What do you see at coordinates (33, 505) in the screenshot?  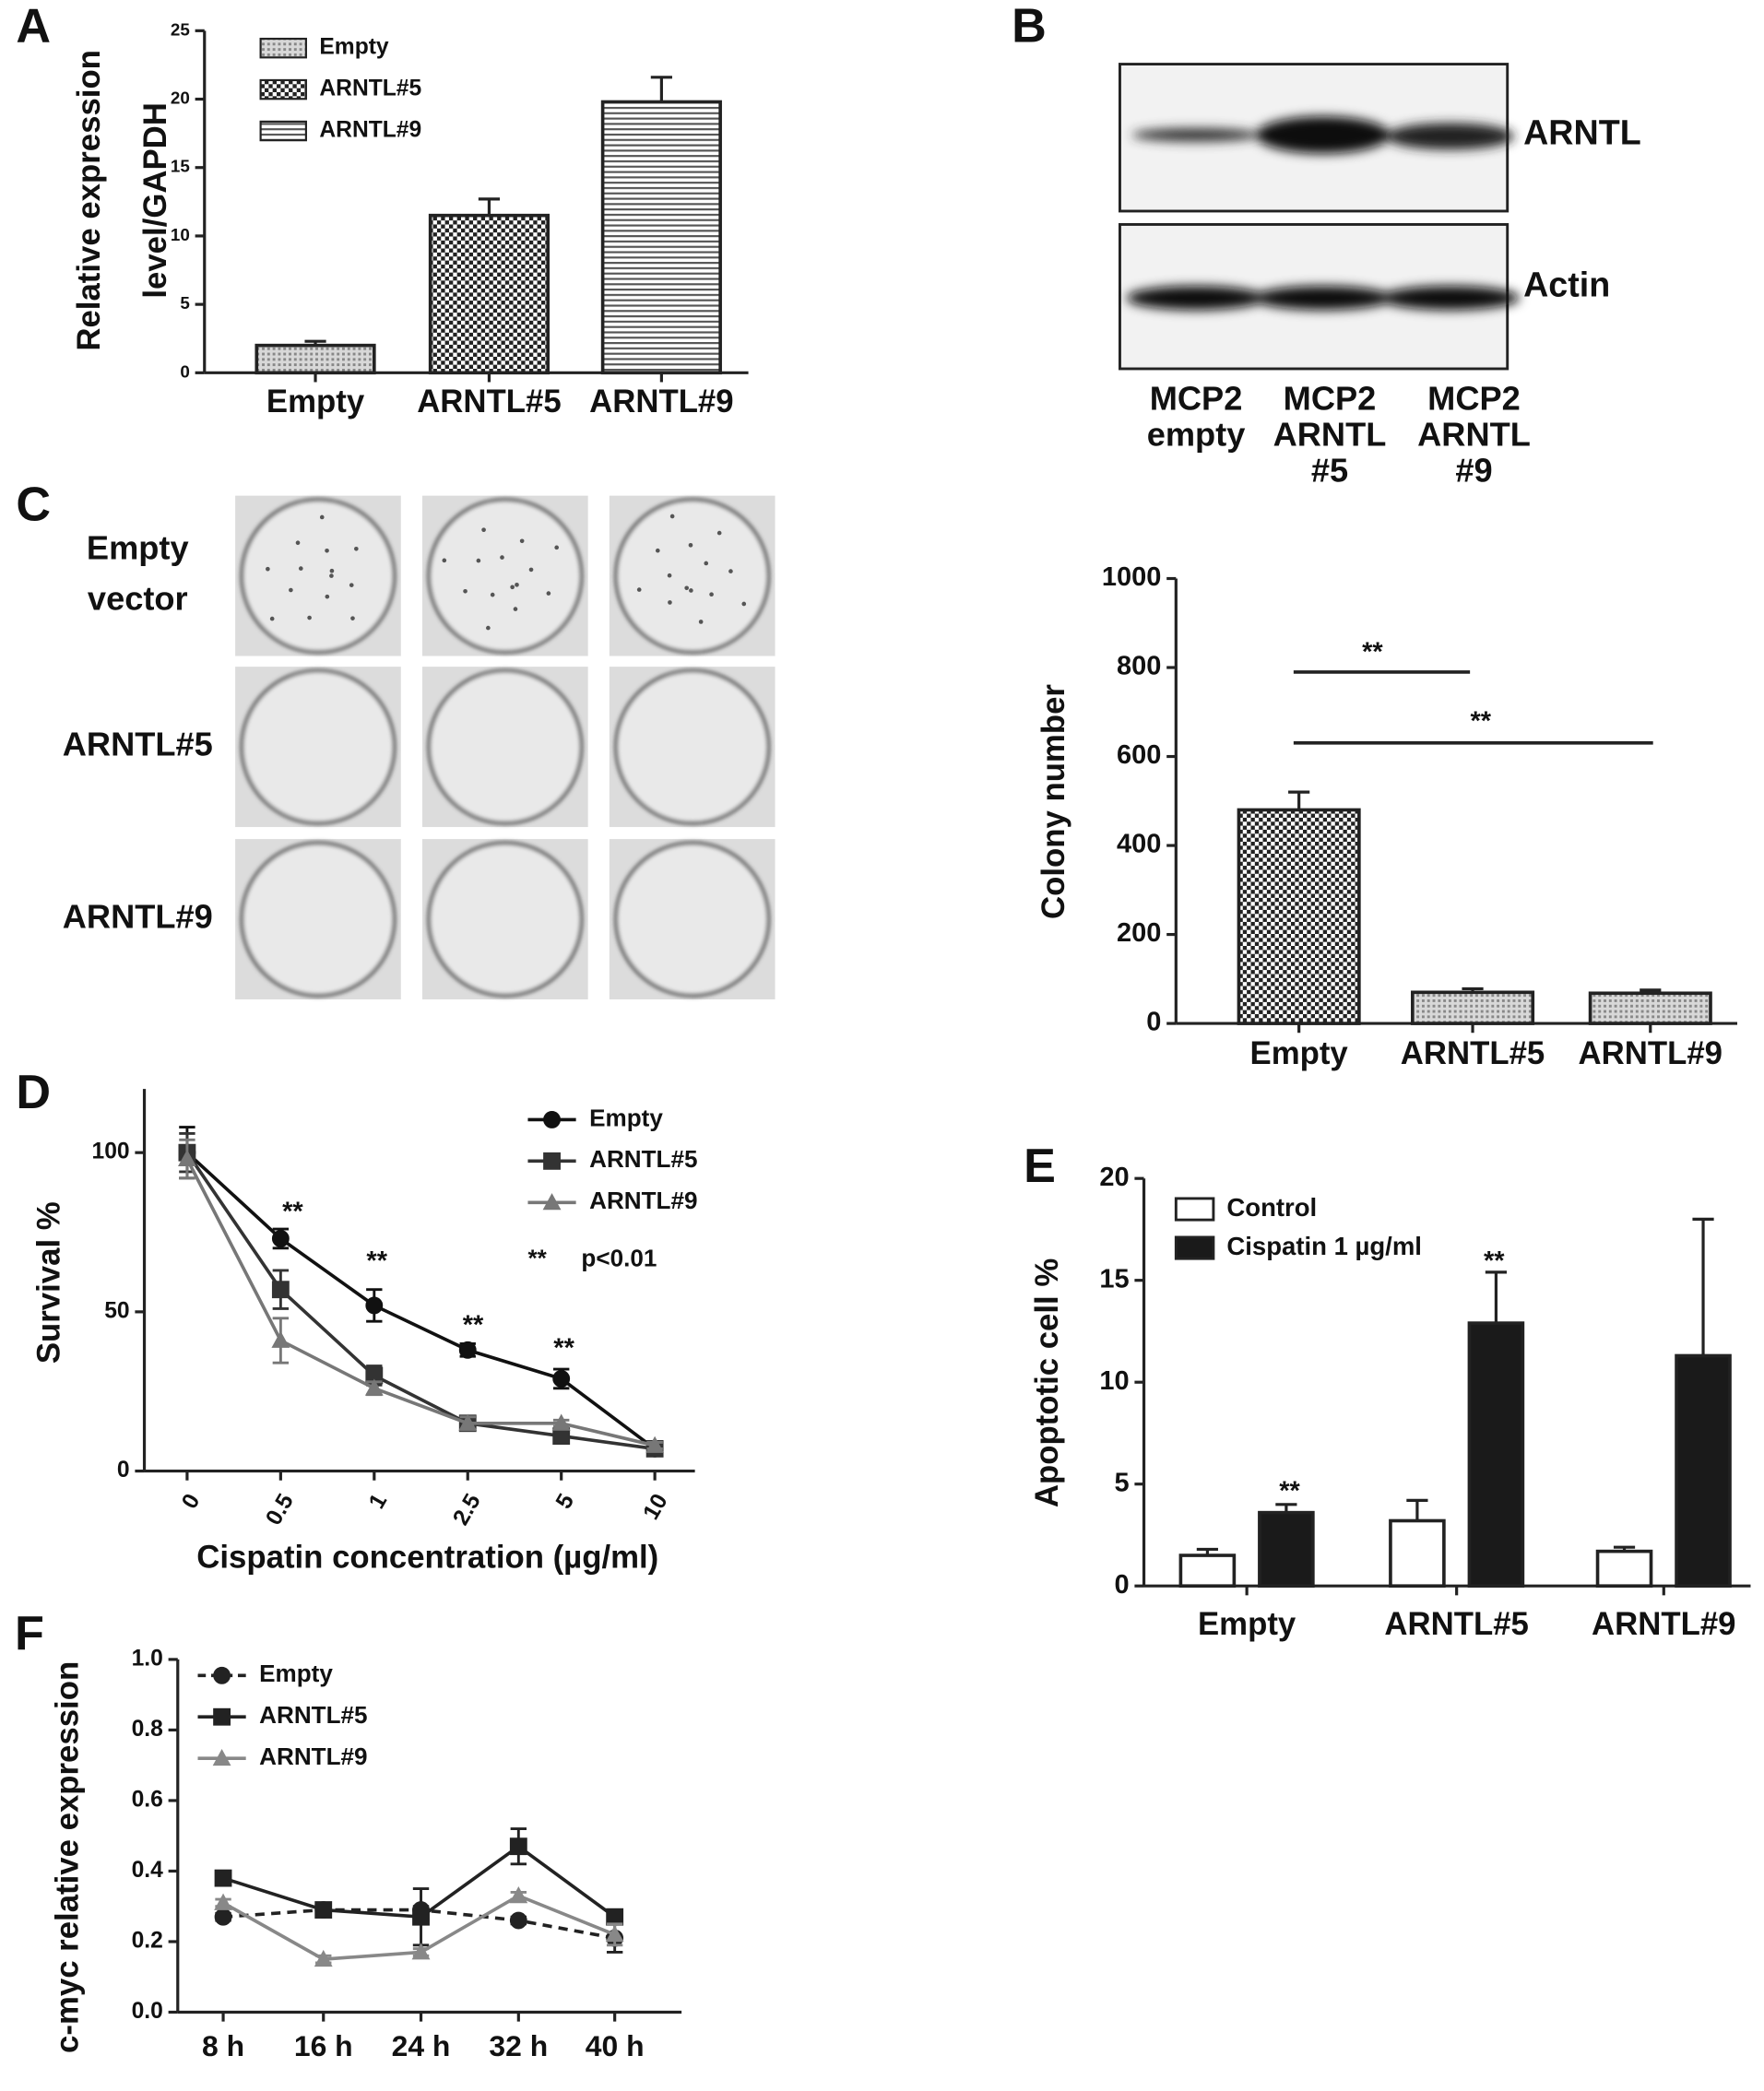 I see `panel-letter: C` at bounding box center [33, 505].